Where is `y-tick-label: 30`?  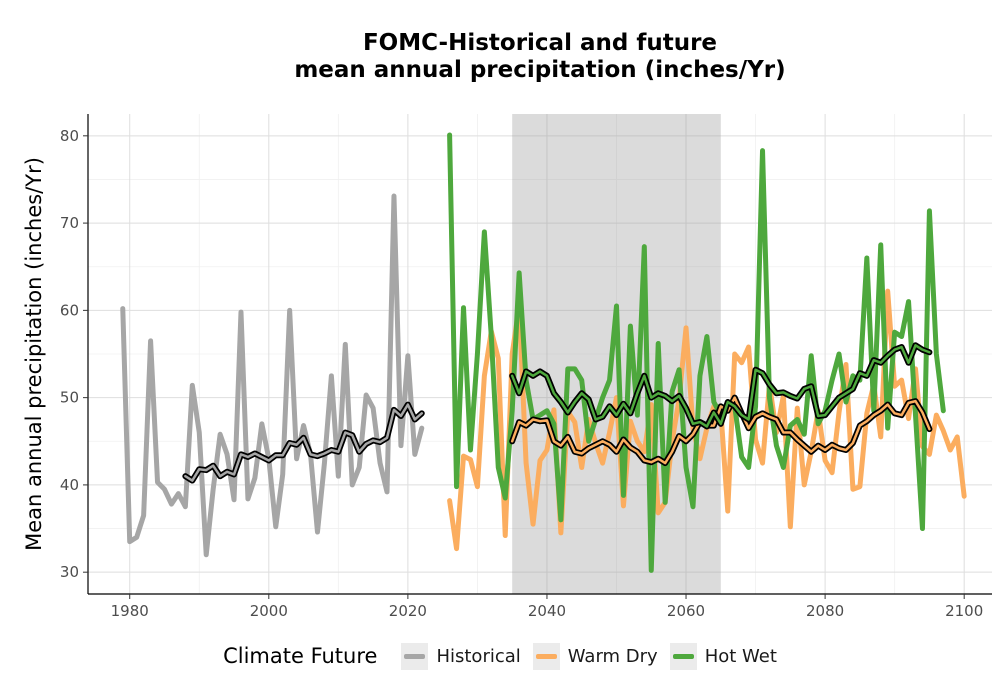
y-tick-label: 30 is located at coordinates (69, 572).